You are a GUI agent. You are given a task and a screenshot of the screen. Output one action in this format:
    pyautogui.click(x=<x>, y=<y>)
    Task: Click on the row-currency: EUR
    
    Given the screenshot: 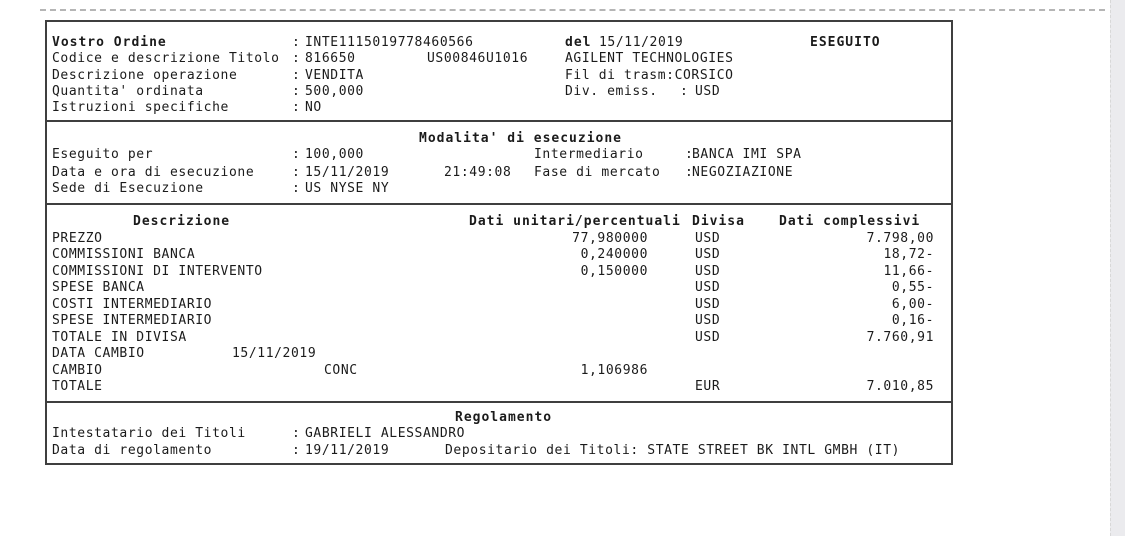 What is the action you would take?
    pyautogui.click(x=708, y=386)
    